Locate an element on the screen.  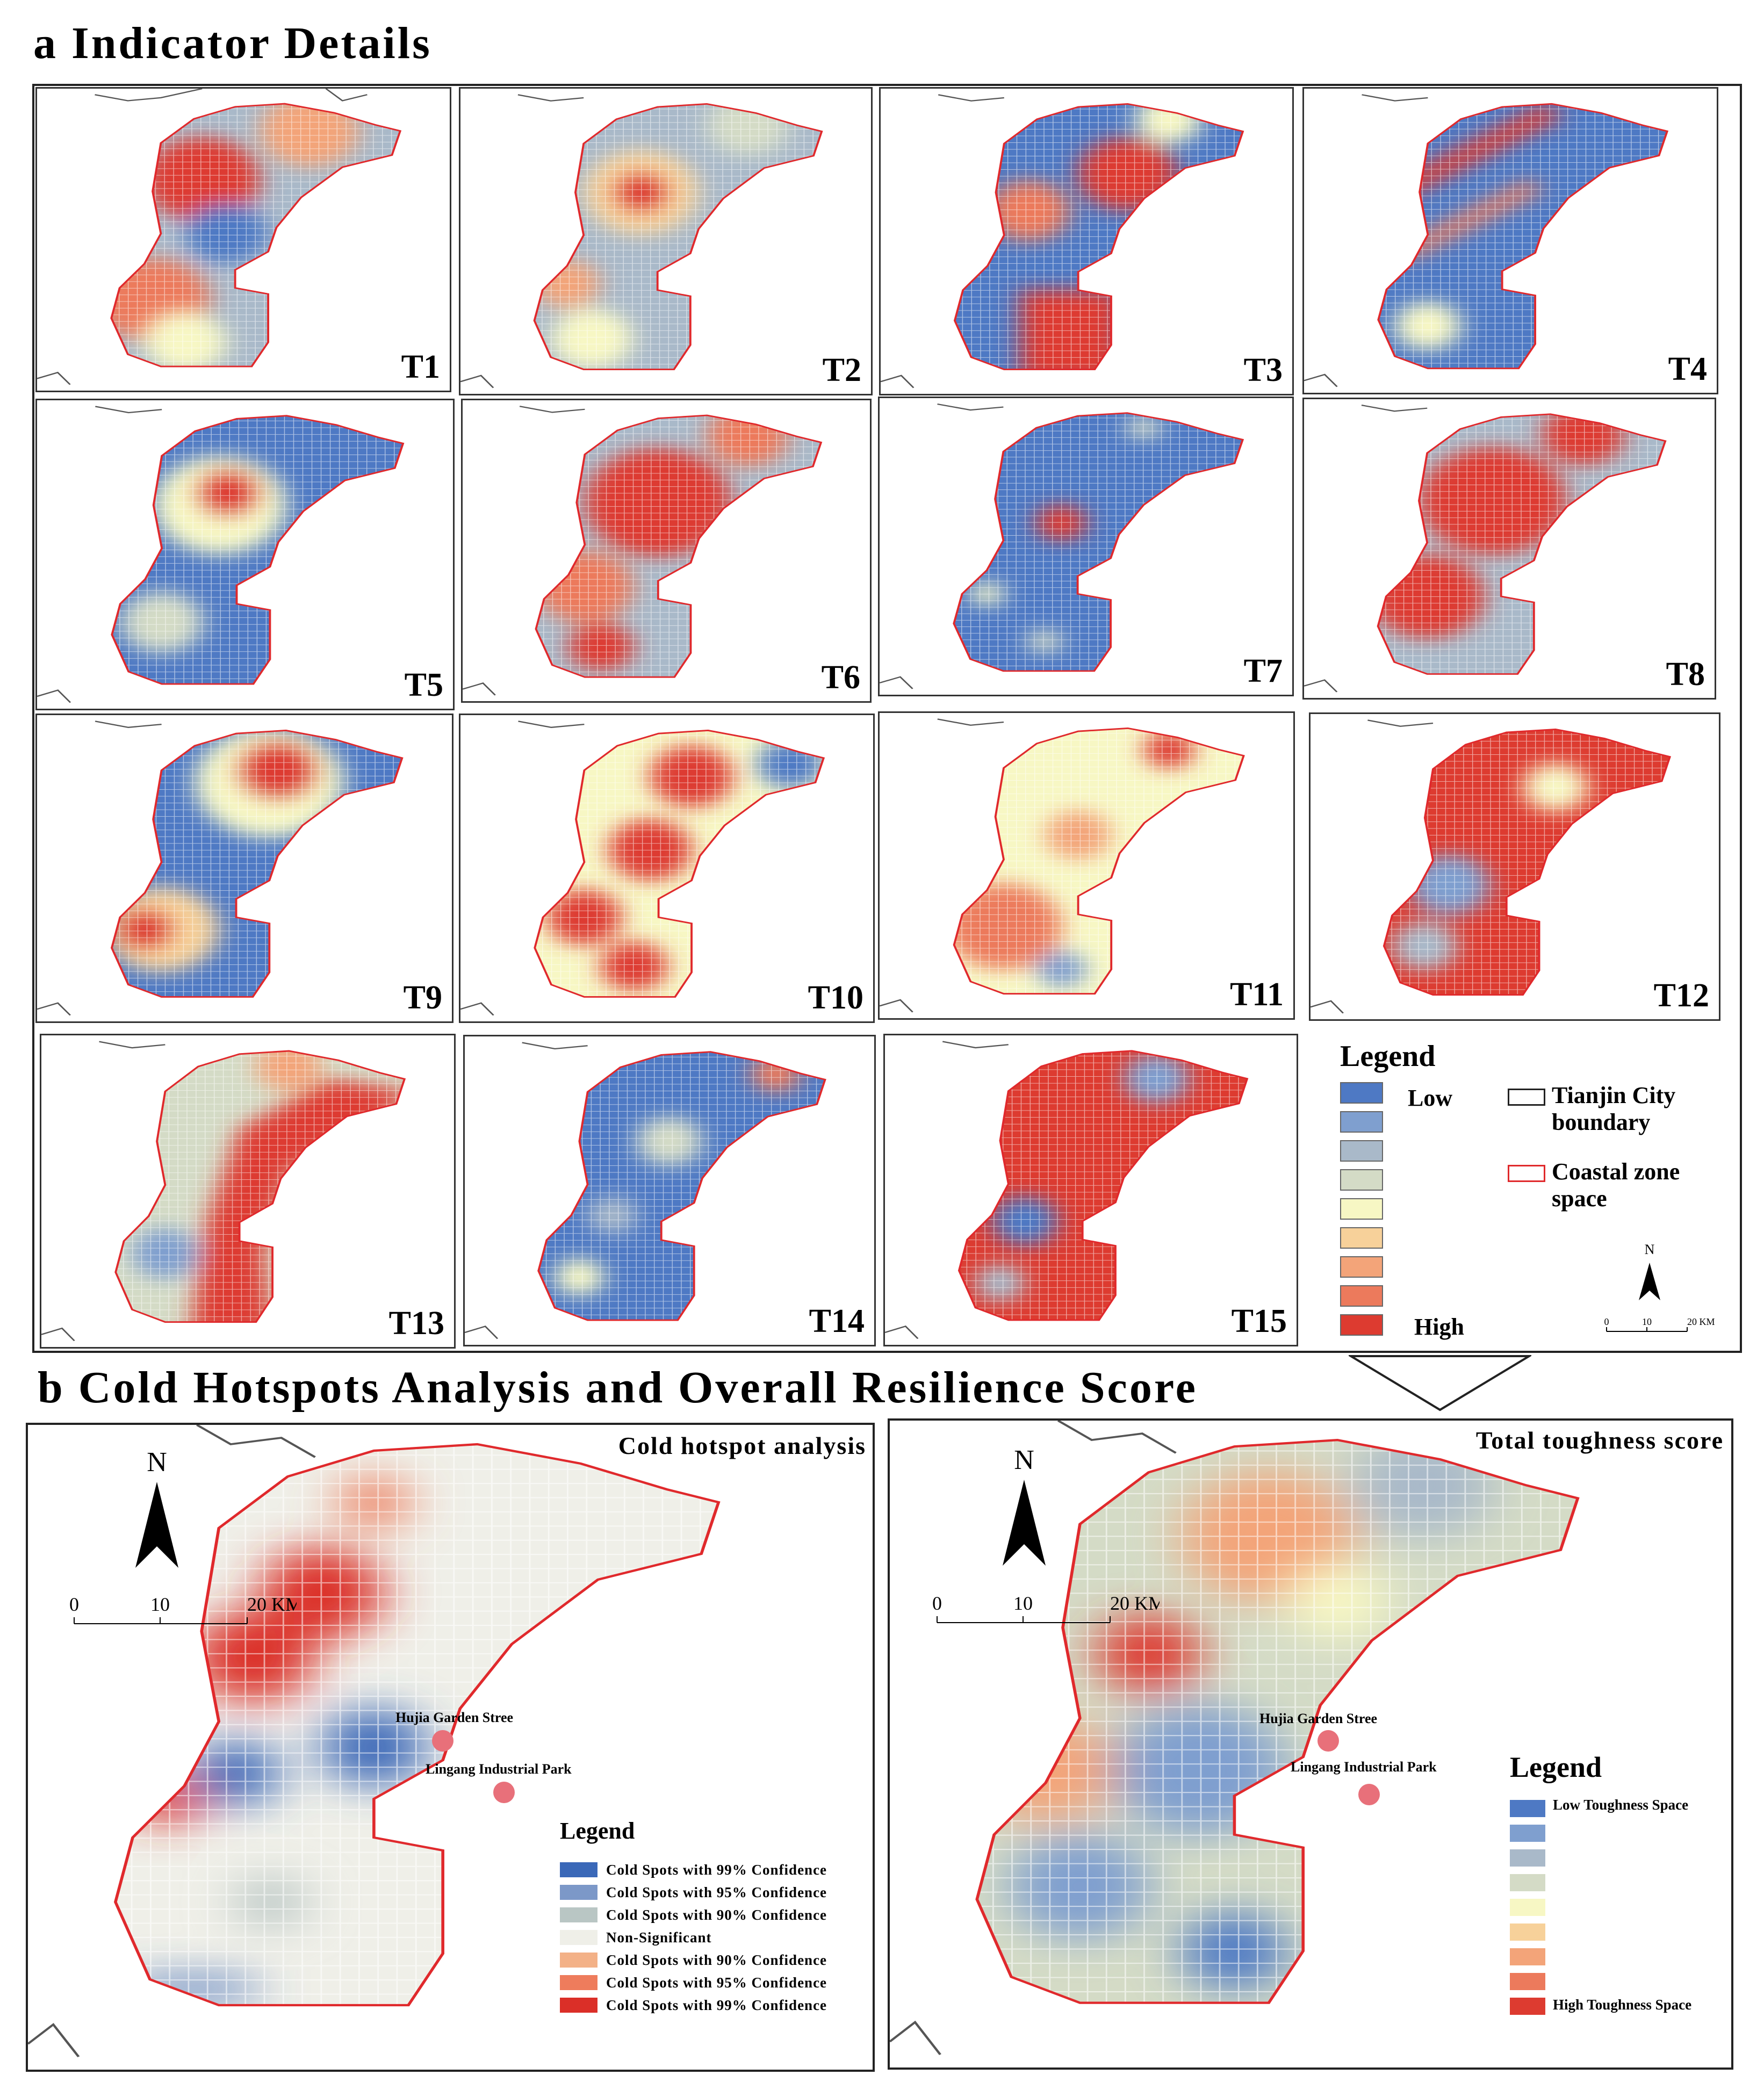
legend-high-label: High is located at coordinates (1439, 1327).